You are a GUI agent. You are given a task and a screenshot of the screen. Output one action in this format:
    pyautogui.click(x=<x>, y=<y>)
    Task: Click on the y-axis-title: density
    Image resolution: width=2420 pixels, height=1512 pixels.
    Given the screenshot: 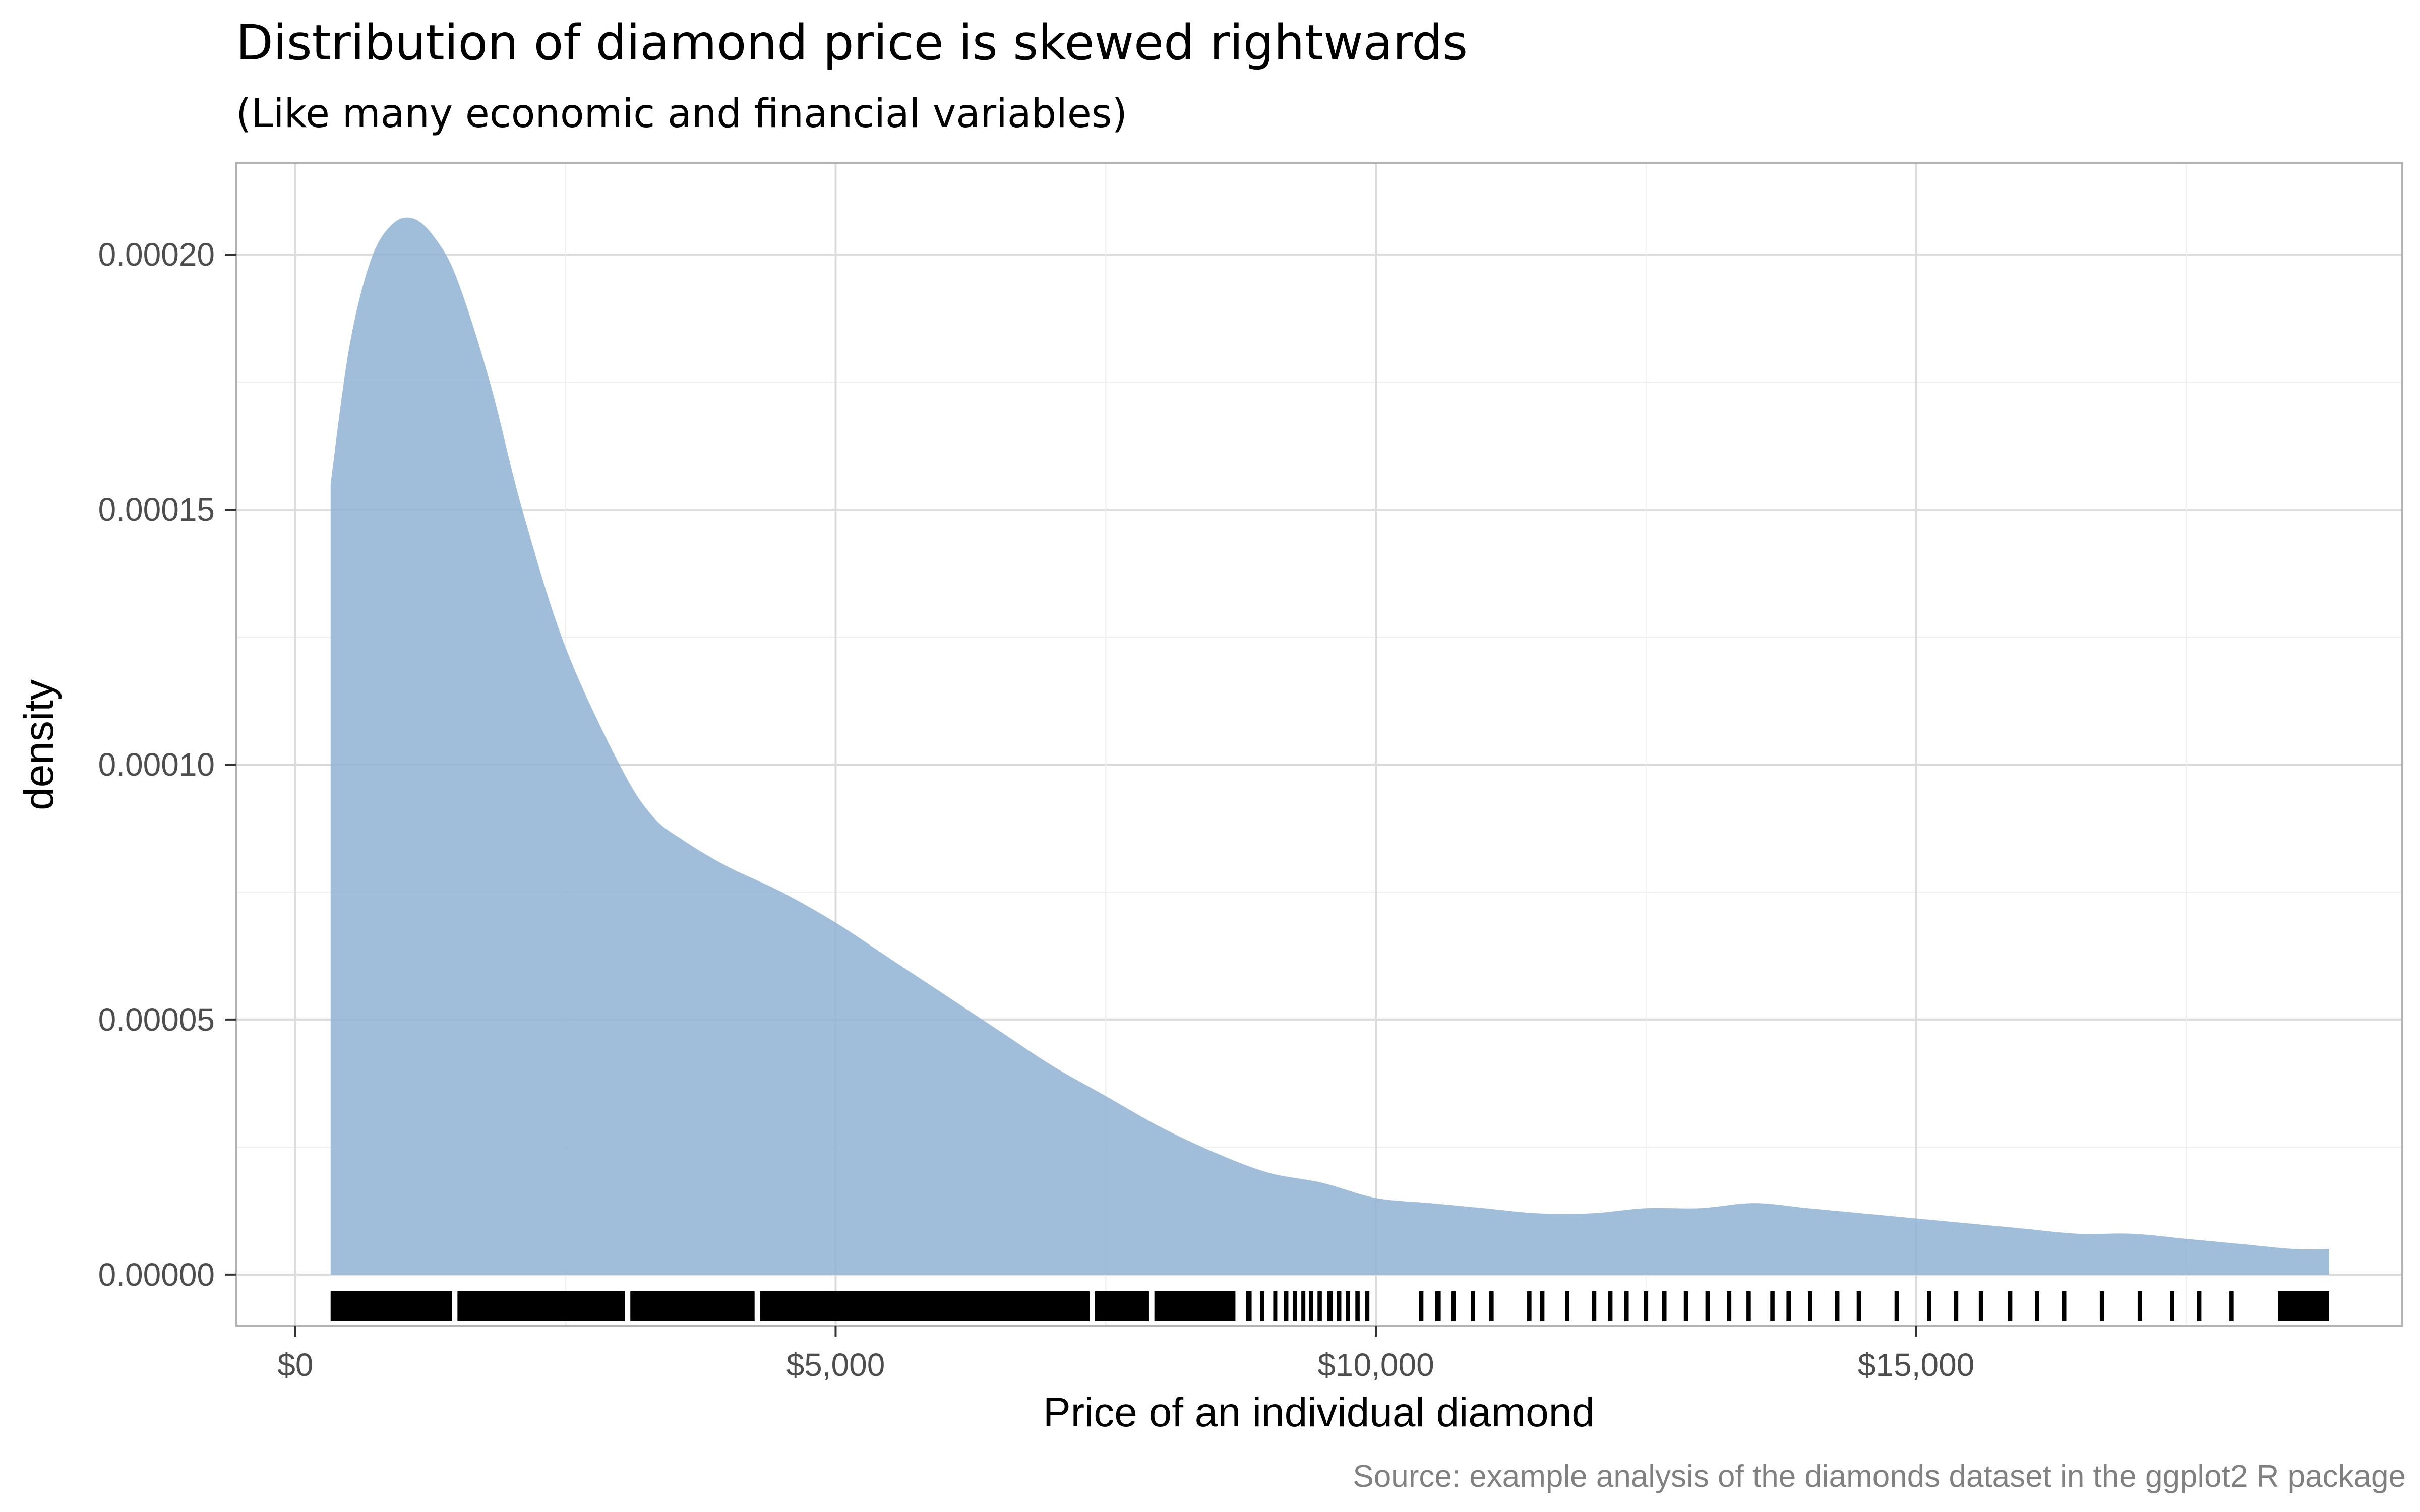 What is the action you would take?
    pyautogui.click(x=39, y=744)
    